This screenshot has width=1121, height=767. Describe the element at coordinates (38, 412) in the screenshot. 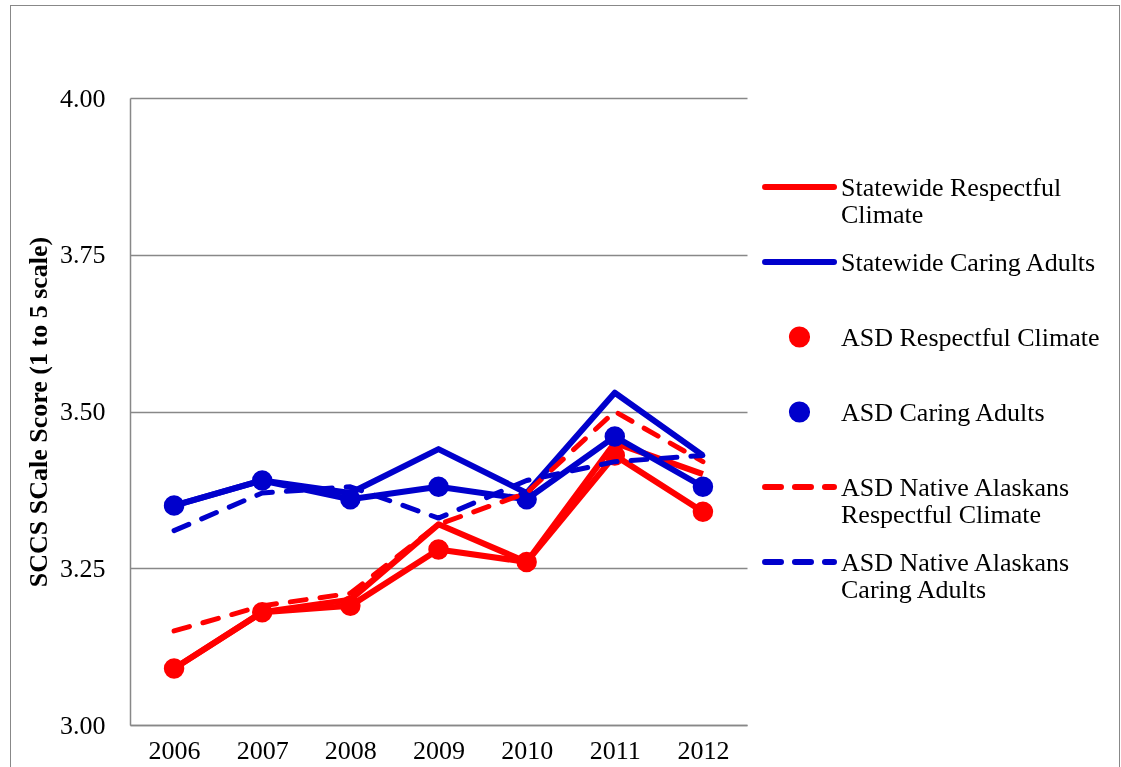

I see `y-axis-title: SCCS SCale Score (1 to 5 scale)` at that location.